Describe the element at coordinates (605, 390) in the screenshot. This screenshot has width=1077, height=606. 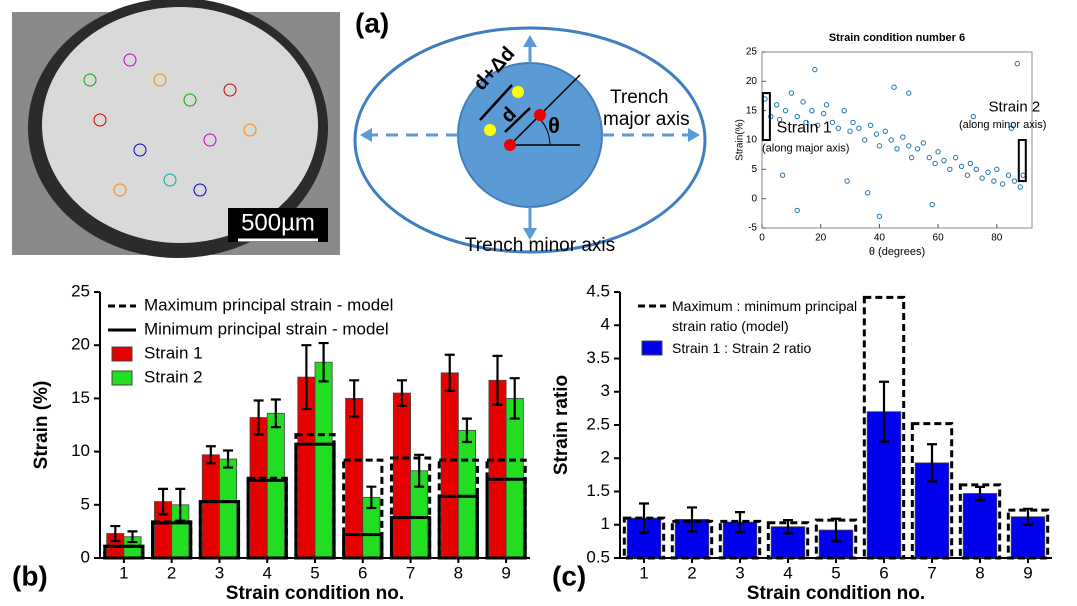
I see `y-tick-label: 3` at that location.